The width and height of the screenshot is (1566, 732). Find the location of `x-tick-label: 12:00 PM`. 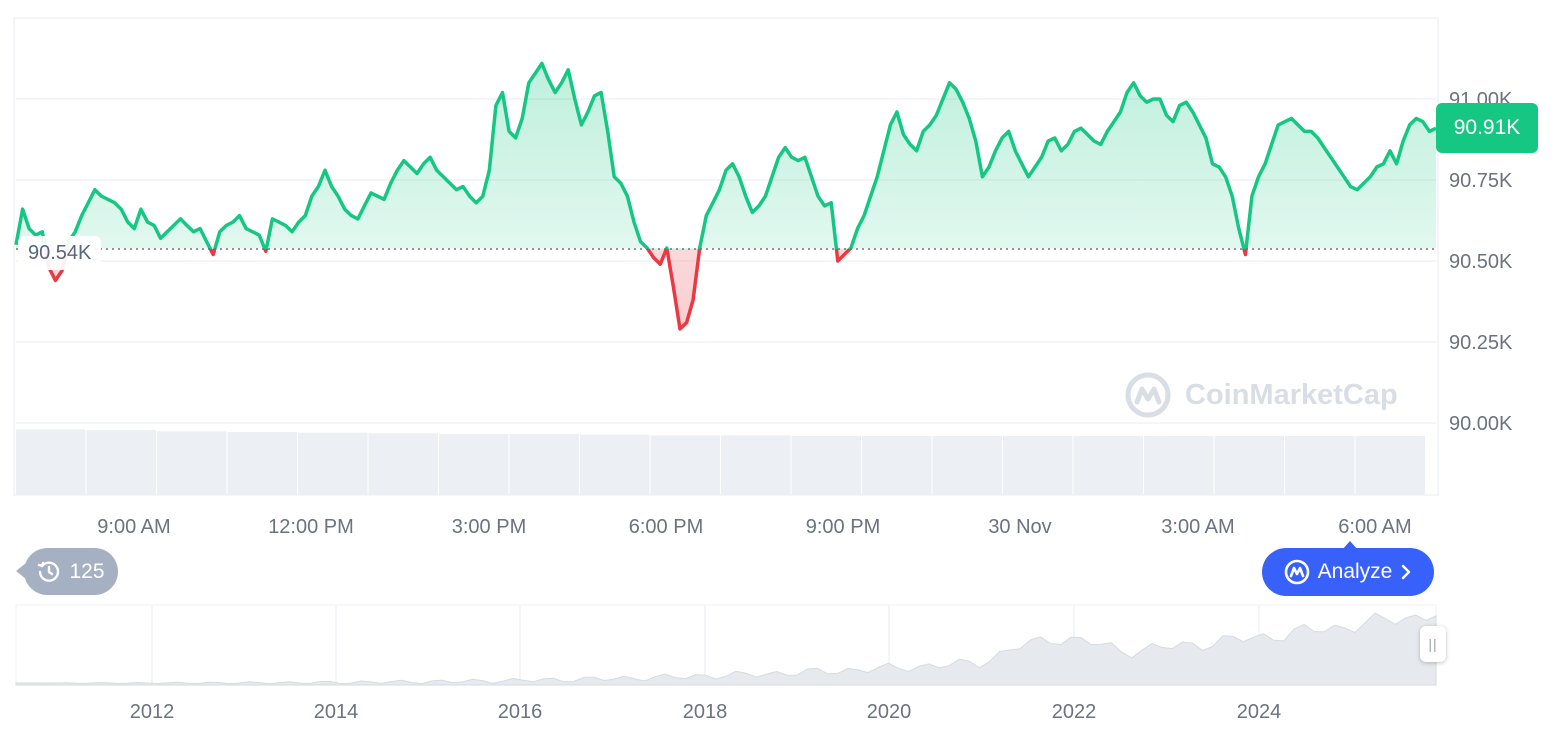

x-tick-label: 12:00 PM is located at coordinates (311, 527).